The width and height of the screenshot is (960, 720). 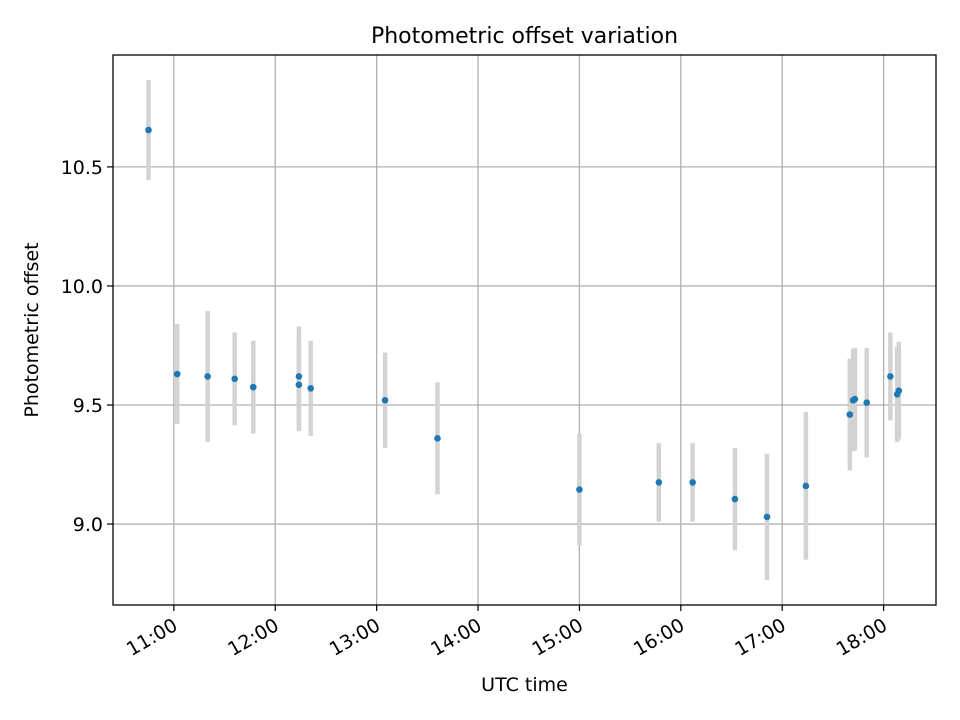 What do you see at coordinates (507, 633) in the screenshot?
I see `x-axis-ticks: 11:00 12:00 13:00 14:00 15:00 16:00 17:00 18:00` at bounding box center [507, 633].